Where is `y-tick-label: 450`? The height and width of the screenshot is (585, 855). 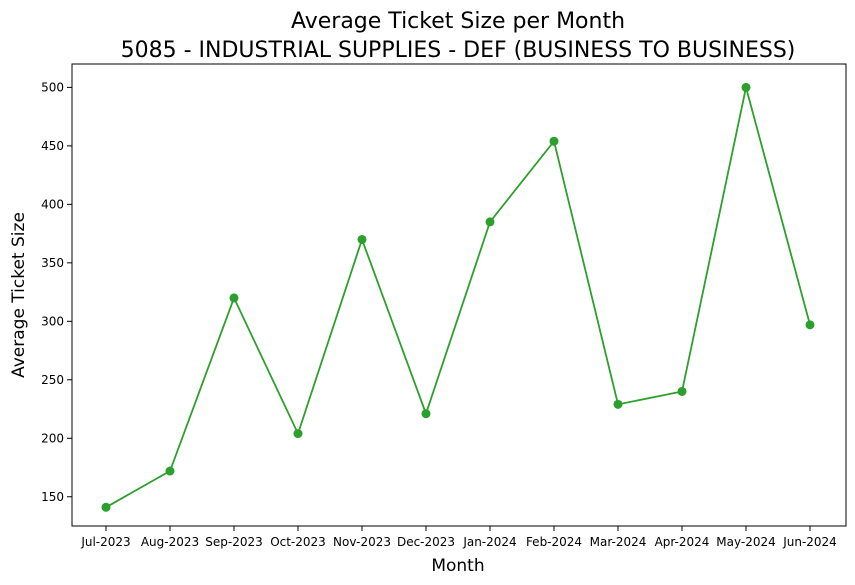 y-tick-label: 450 is located at coordinates (52, 146).